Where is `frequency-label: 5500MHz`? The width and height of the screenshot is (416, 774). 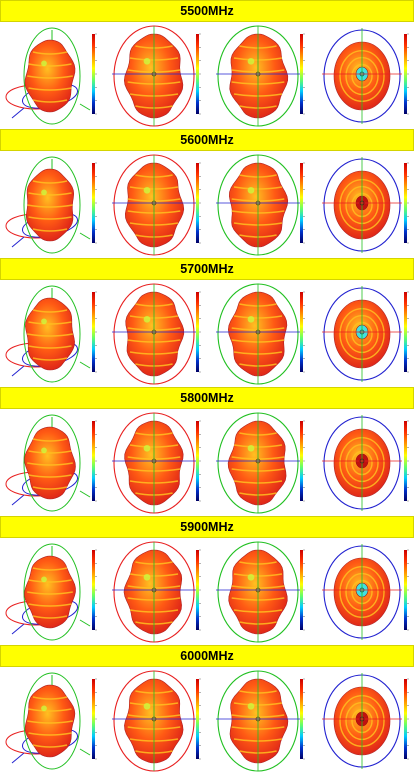
frequency-label: 5500MHz is located at coordinates (207, 11).